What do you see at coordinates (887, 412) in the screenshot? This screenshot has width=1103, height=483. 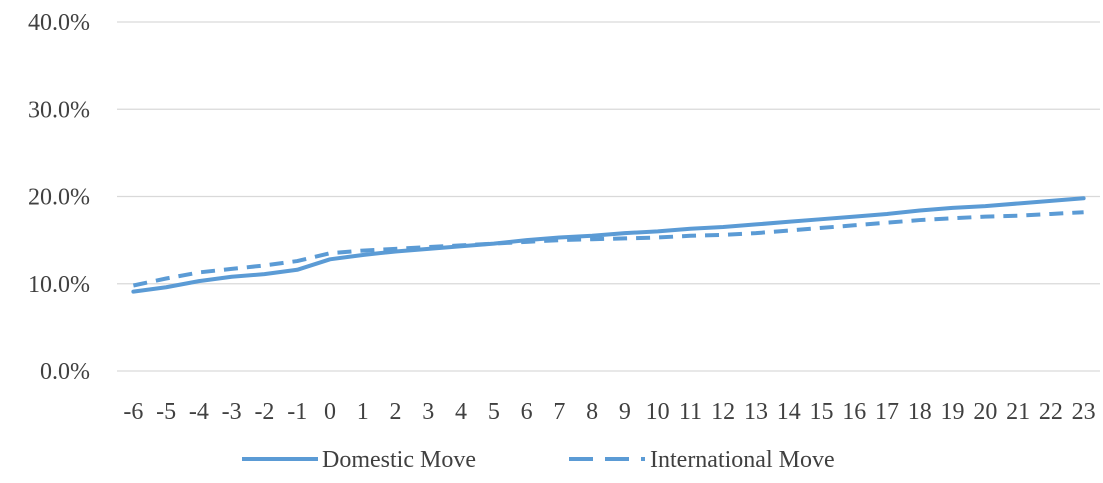 I see `x-tick-label: 17` at bounding box center [887, 412].